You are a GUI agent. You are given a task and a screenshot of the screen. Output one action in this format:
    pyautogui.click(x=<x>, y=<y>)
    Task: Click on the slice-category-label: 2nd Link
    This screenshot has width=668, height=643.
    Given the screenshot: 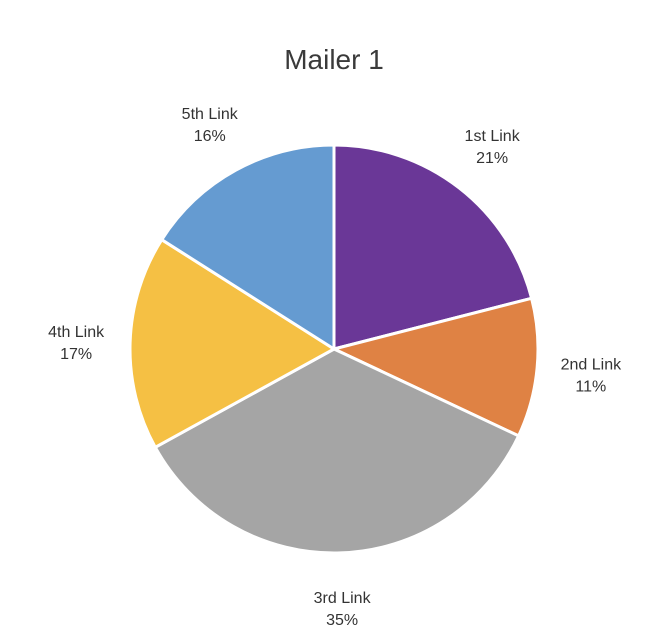 What is the action you would take?
    pyautogui.click(x=591, y=364)
    